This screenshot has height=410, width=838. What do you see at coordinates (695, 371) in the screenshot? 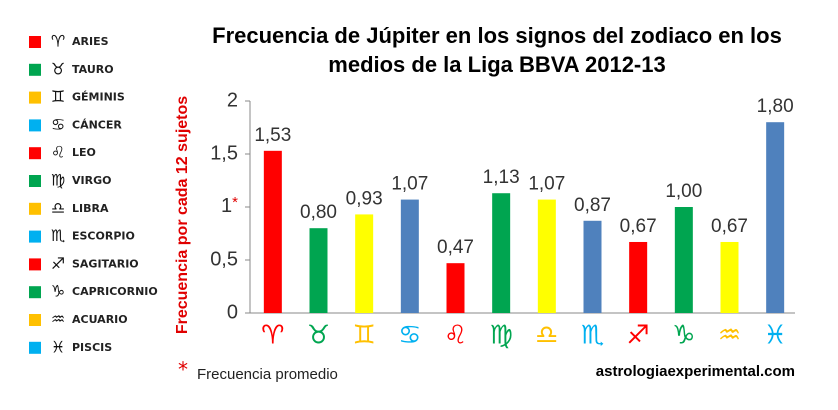
I see `source: astrologiaexperimental.com` at bounding box center [695, 371].